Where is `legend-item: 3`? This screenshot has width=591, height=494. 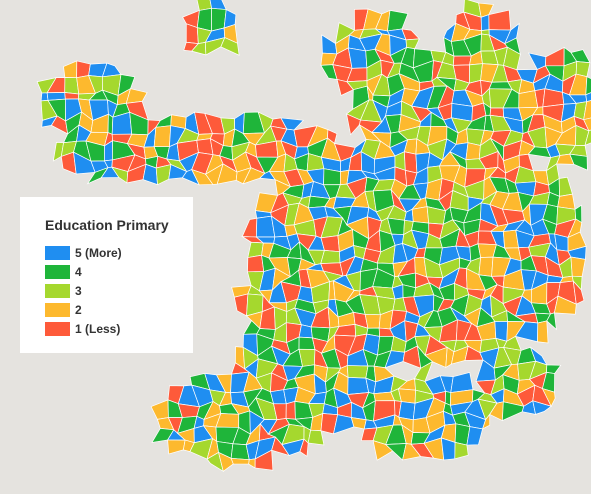
legend-item: 3 is located at coordinates (119, 290).